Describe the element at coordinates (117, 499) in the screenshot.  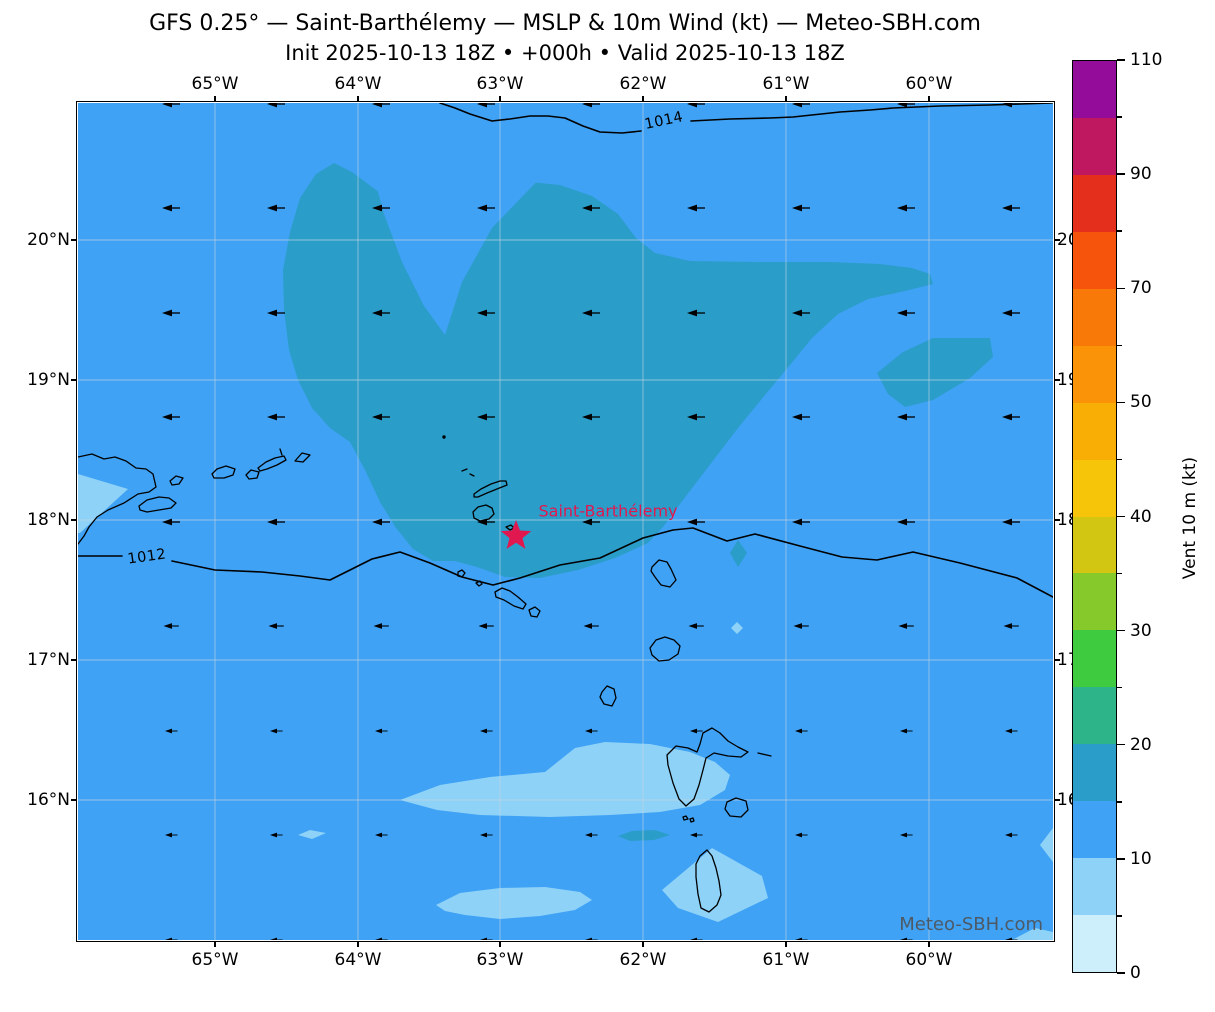
I see `island-puerto-rico-coast` at that location.